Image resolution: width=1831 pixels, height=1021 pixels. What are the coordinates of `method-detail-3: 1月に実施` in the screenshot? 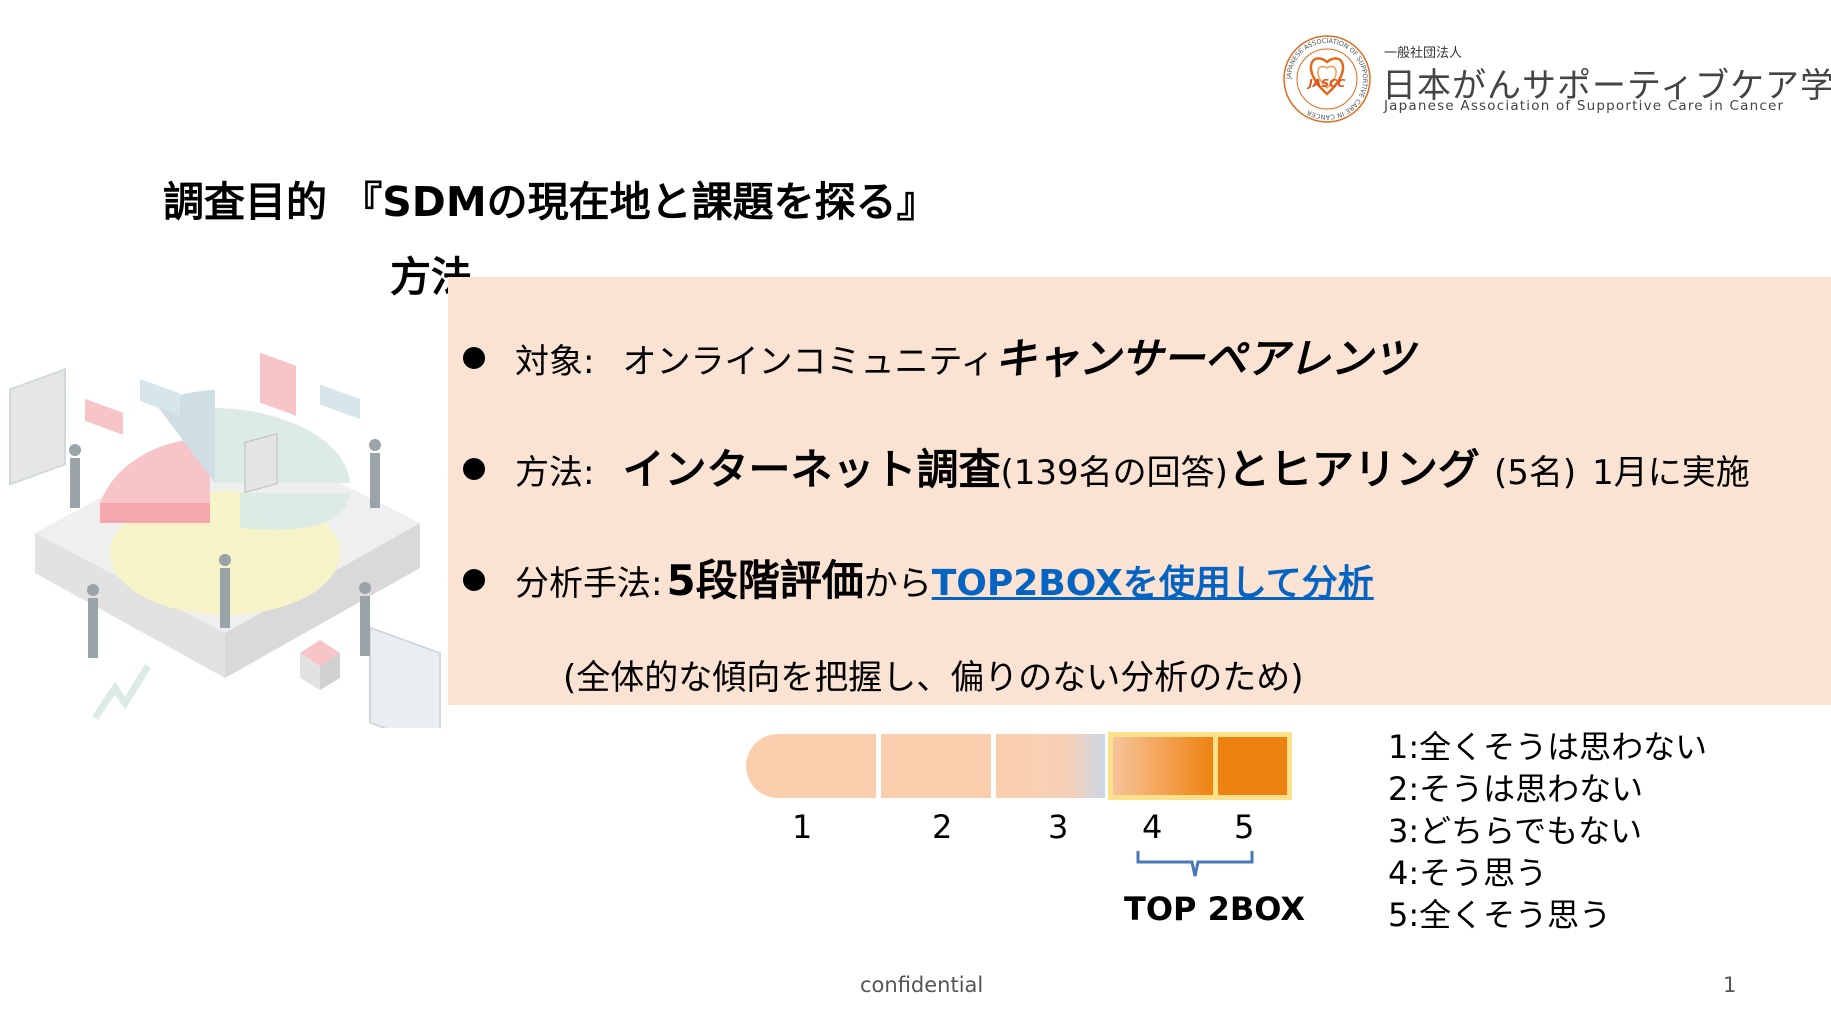 It's located at (1671, 473).